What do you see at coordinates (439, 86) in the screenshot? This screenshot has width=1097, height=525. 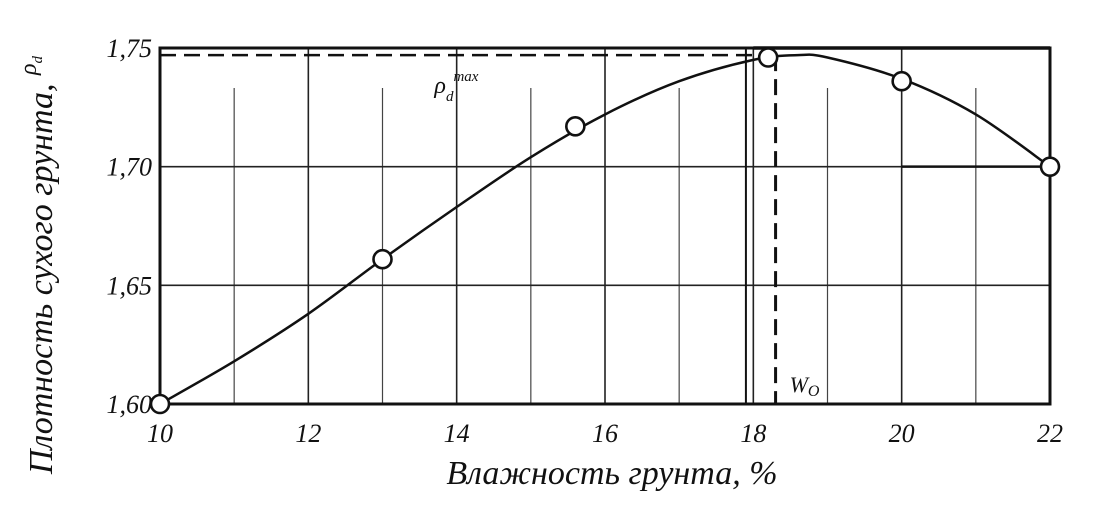 I see `rho-max-symbol: ρ` at bounding box center [439, 86].